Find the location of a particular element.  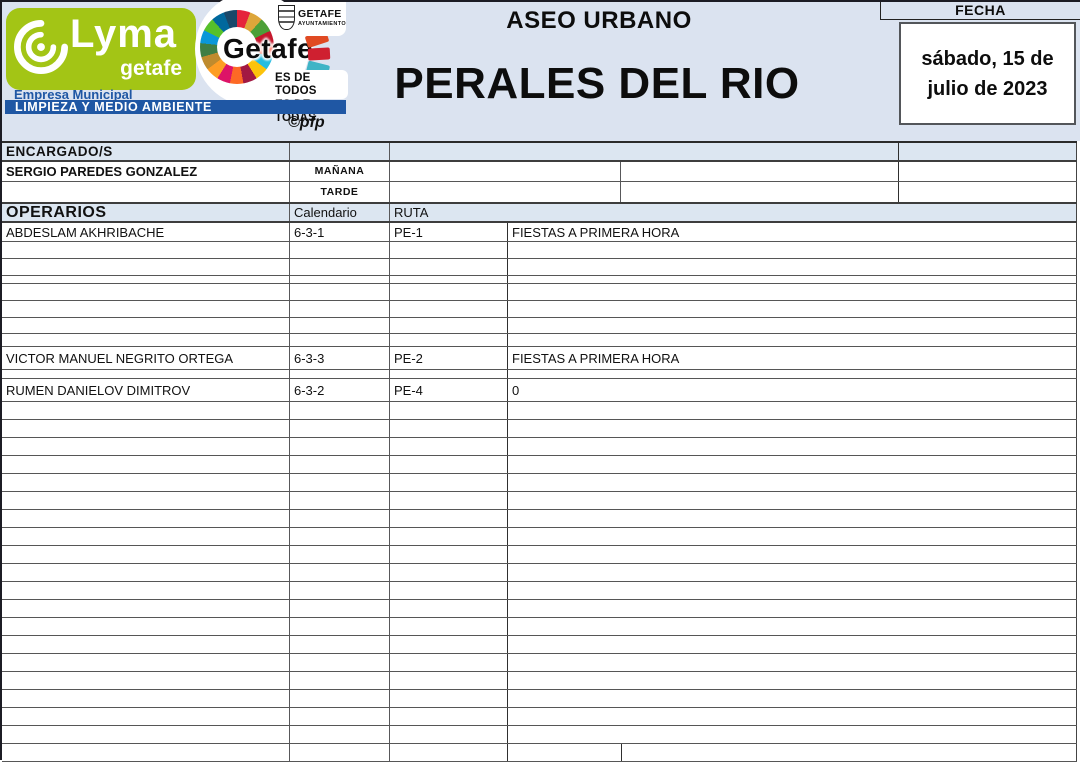

calendario-cell: 6-3-1 is located at coordinates (340, 232).